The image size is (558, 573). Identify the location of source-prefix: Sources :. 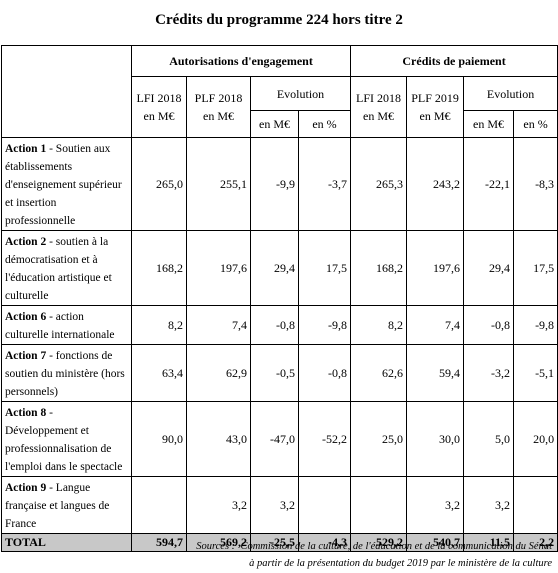
(216, 546).